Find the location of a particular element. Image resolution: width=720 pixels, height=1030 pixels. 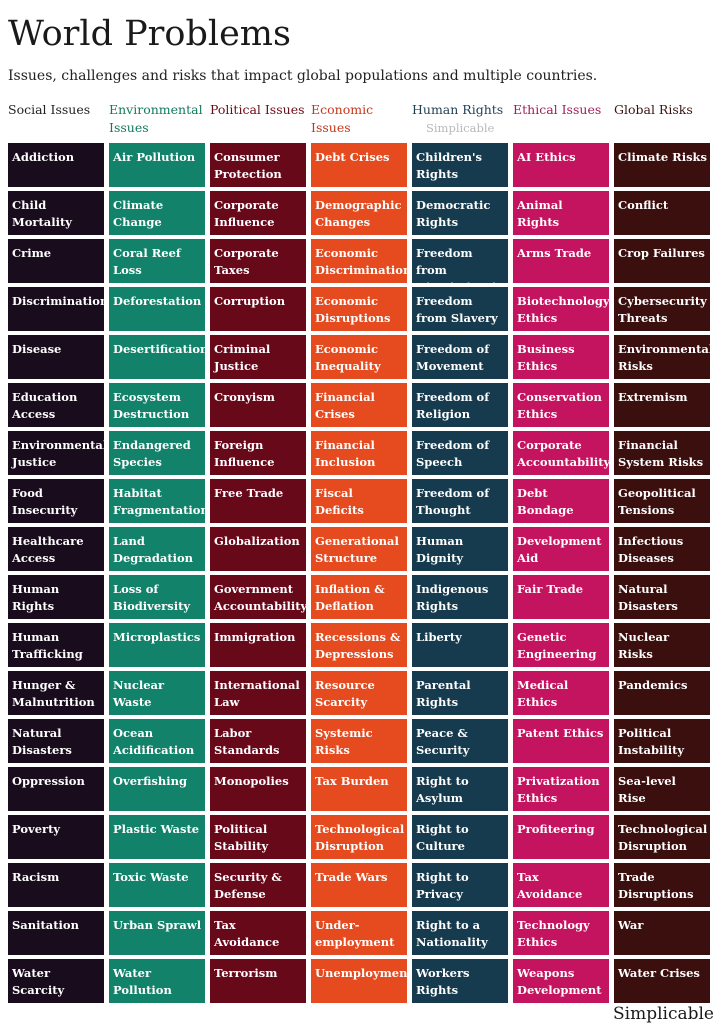

column-header-label: Political Issues is located at coordinates (257, 109).